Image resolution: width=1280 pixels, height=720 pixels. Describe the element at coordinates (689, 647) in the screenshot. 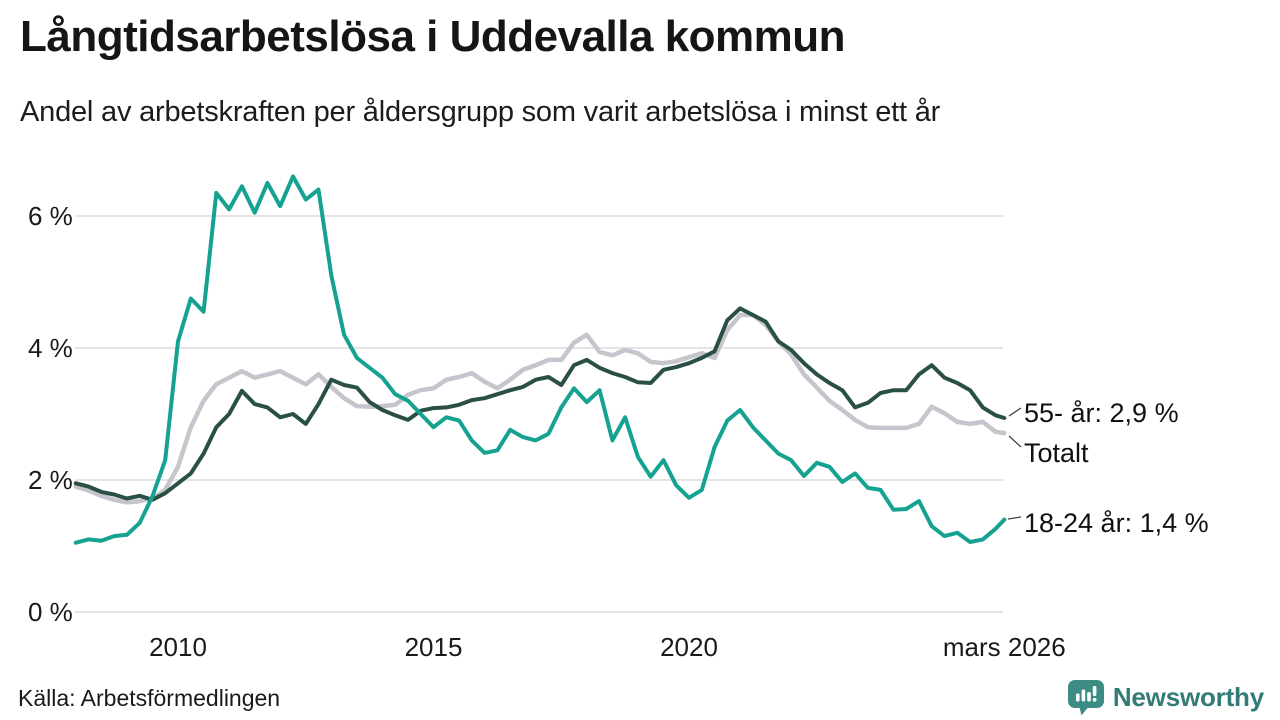

I see `x-tick-label: 2020` at that location.